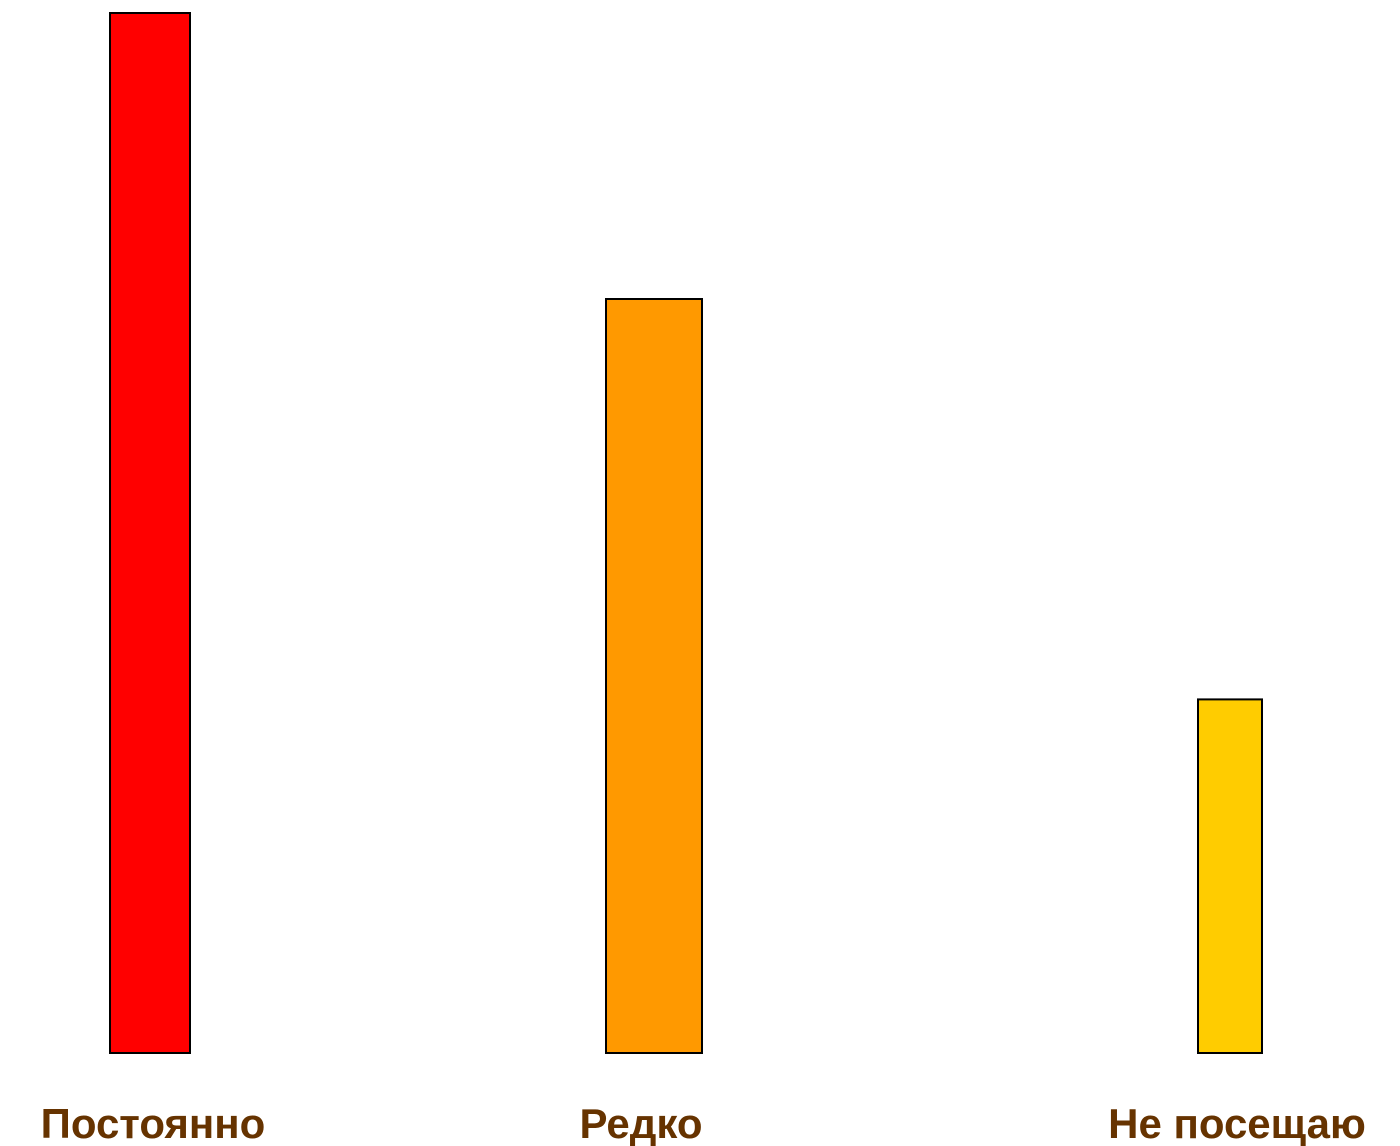  What do you see at coordinates (153, 1123) in the screenshot?
I see `category-label-1: Постоянно` at bounding box center [153, 1123].